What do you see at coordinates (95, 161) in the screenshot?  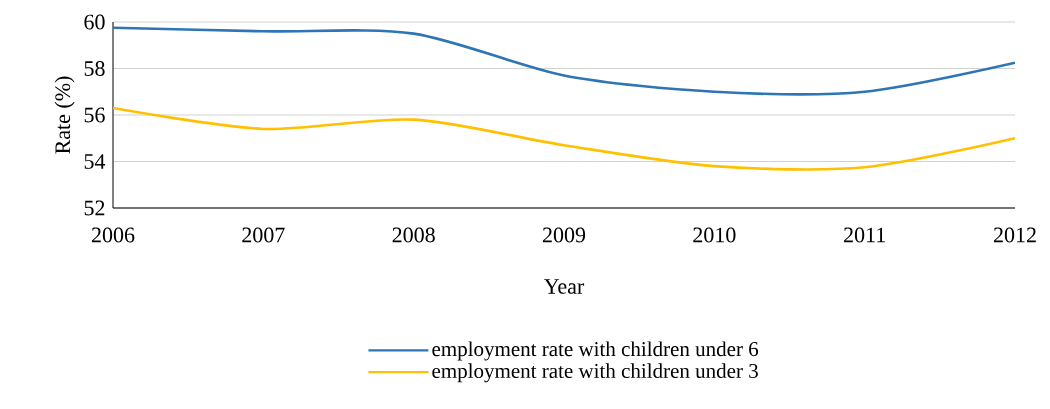 I see `y-tick-label: 54` at bounding box center [95, 161].